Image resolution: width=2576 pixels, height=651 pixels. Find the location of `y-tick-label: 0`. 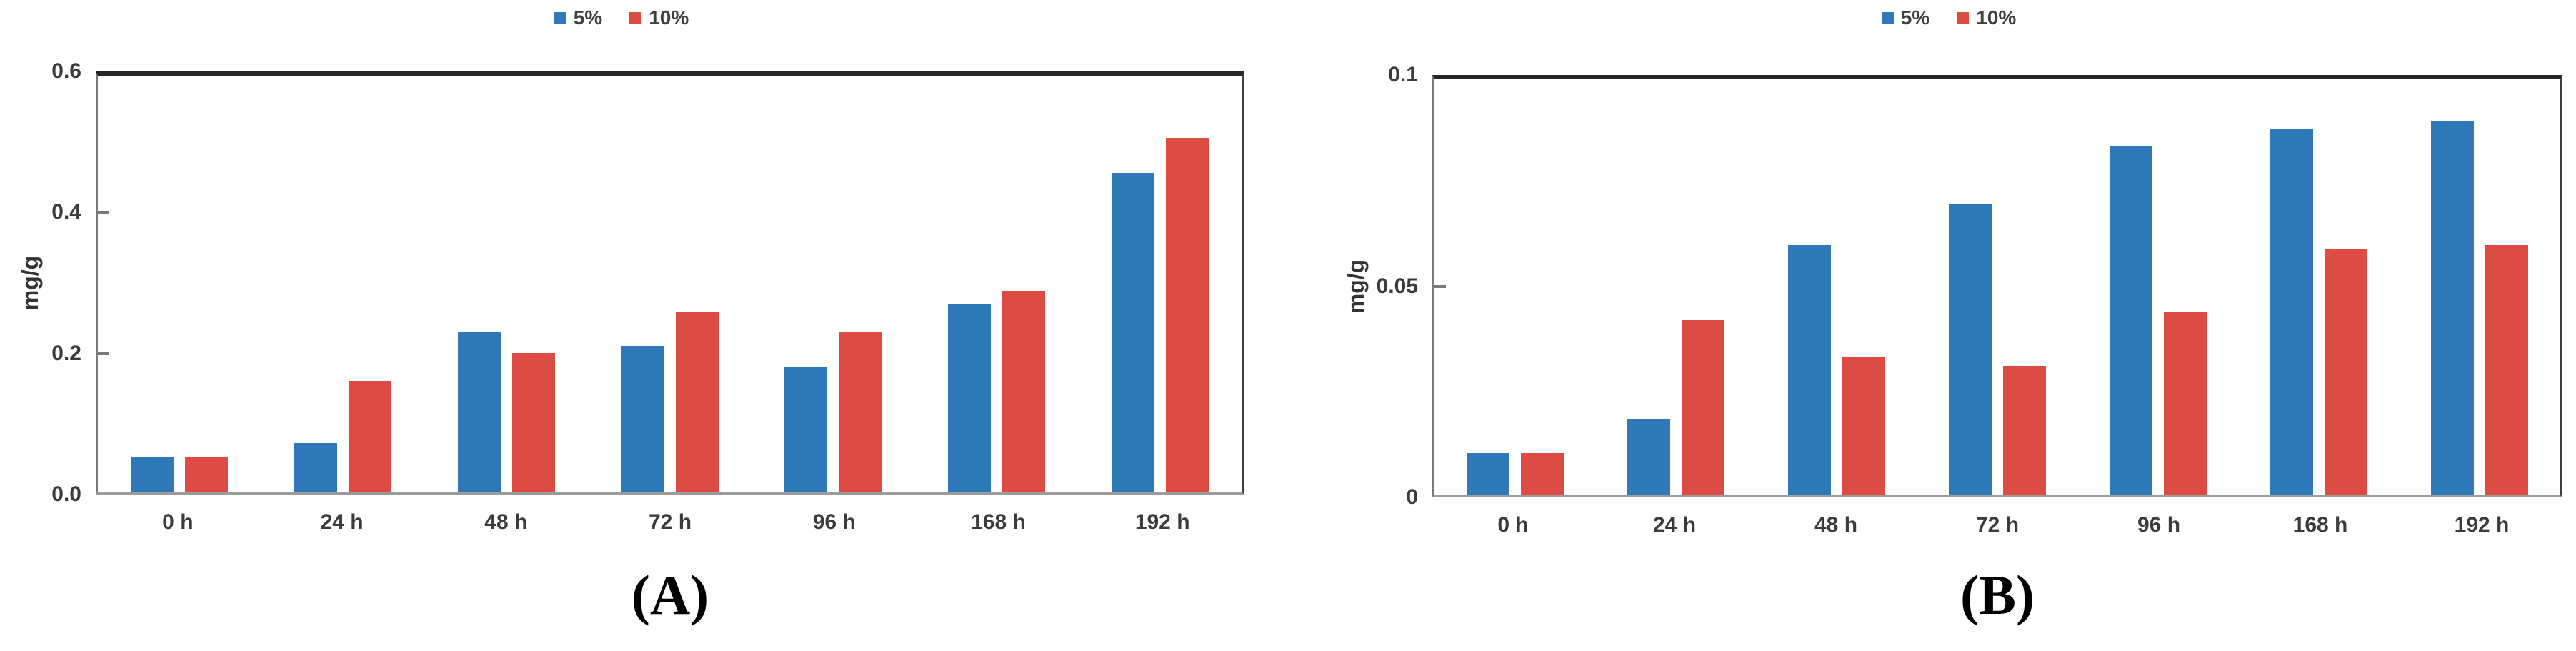

y-tick-label: 0 is located at coordinates (1412, 497).